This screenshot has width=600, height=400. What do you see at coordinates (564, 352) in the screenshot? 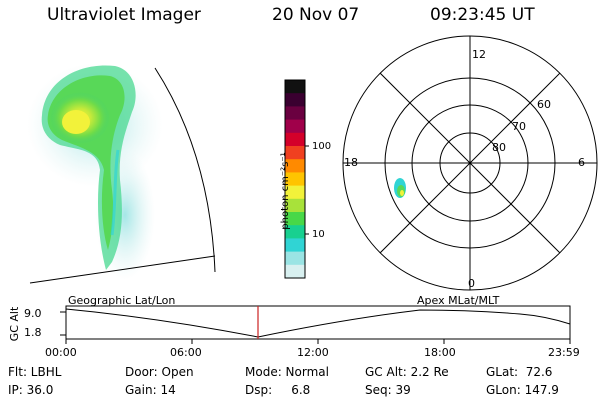
I see `strip-xtick-4: 23:59` at bounding box center [564, 352].